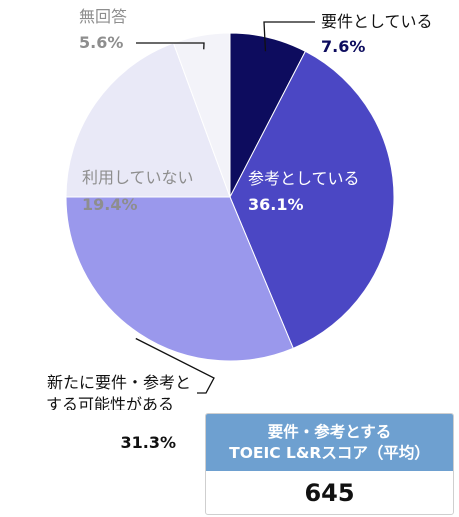  I want to click on leader-line-yoken, so click(289, 36).